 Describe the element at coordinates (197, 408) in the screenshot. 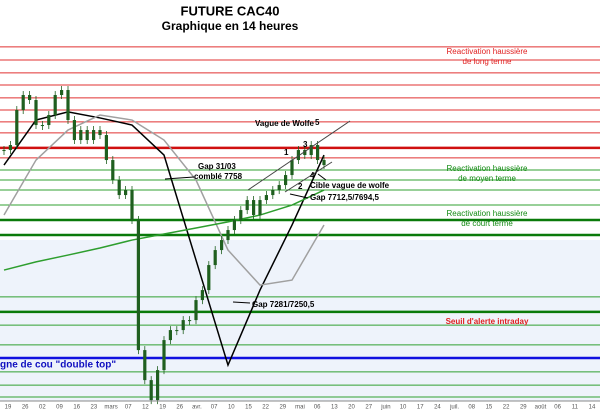

I see `x-tick-label: avr.` at that location.